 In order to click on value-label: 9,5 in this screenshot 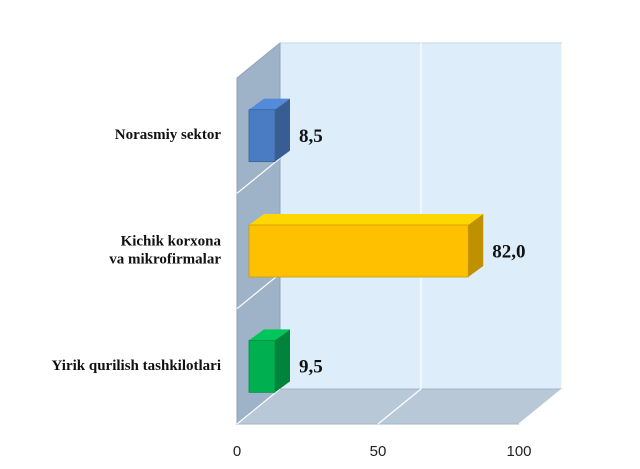, I will do `click(311, 367)`.